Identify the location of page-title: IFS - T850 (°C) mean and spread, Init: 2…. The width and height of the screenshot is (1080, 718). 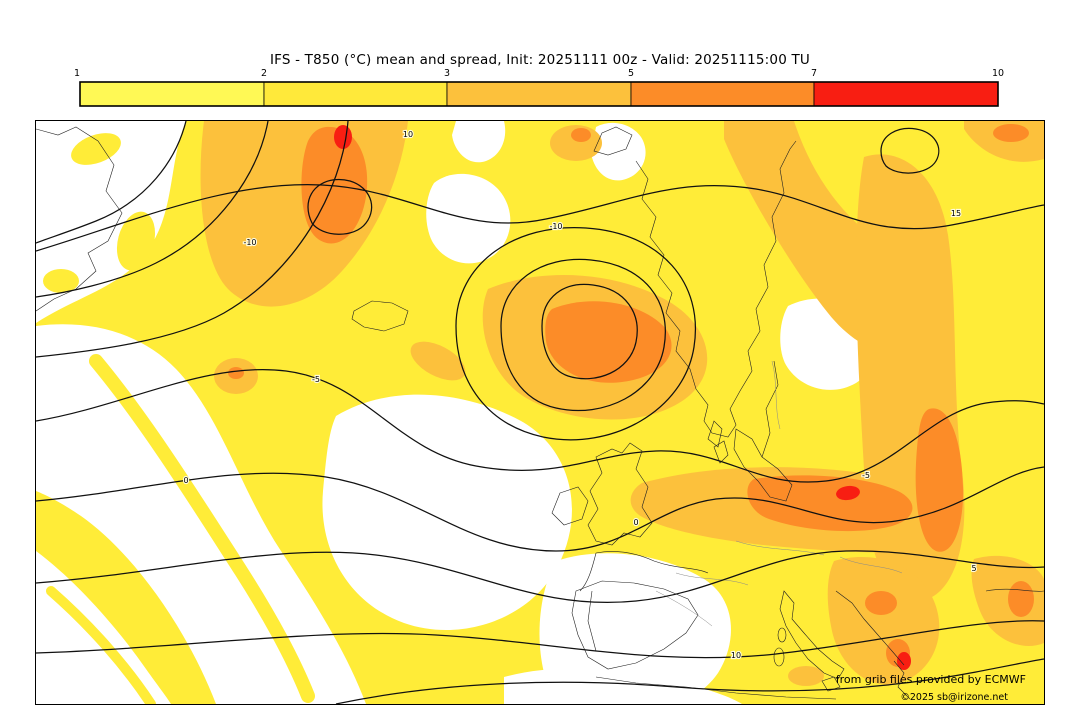
(540, 60).